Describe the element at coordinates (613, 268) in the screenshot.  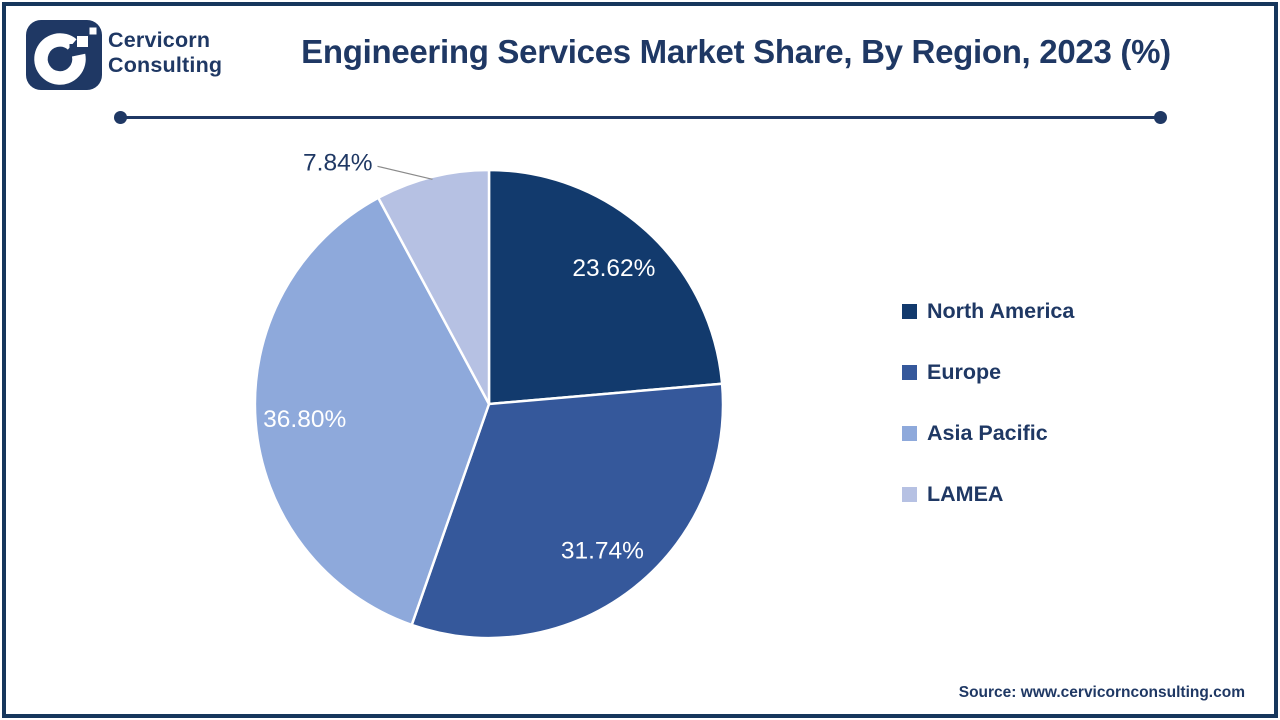
I see `slice-label-north-america: 23.62%` at that location.